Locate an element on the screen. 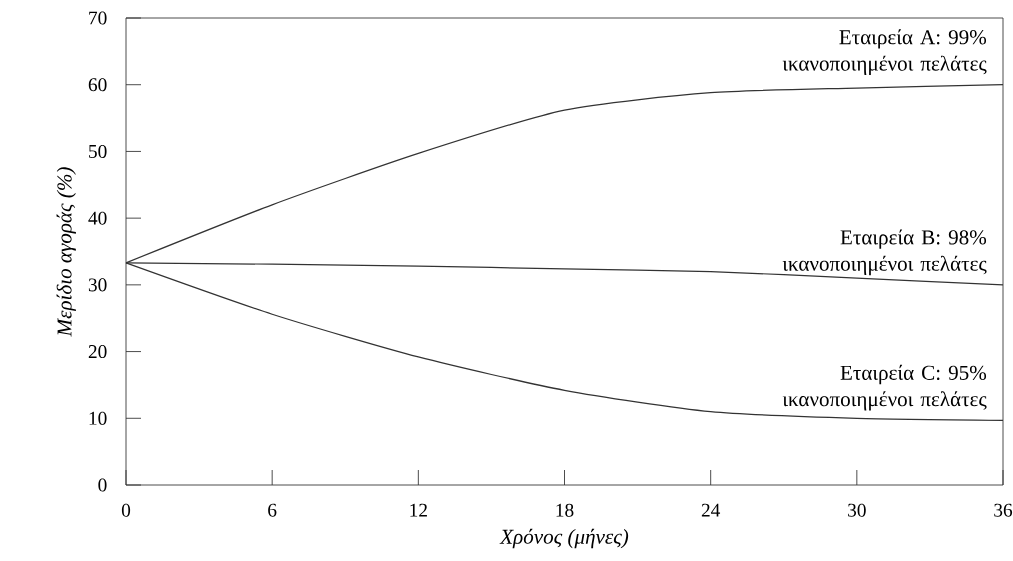  series-label: Εταιρεία B: 98% ικανοποιημένοι πελάτες is located at coordinates (884, 252).